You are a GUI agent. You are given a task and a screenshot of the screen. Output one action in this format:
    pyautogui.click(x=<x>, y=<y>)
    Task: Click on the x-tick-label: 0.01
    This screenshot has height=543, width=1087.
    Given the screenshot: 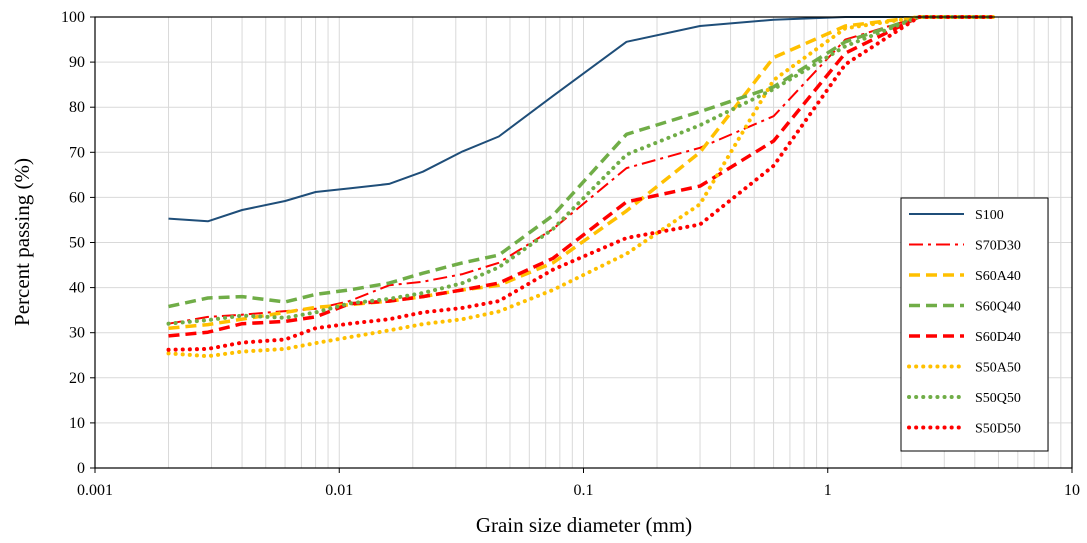 What is the action you would take?
    pyautogui.click(x=339, y=490)
    